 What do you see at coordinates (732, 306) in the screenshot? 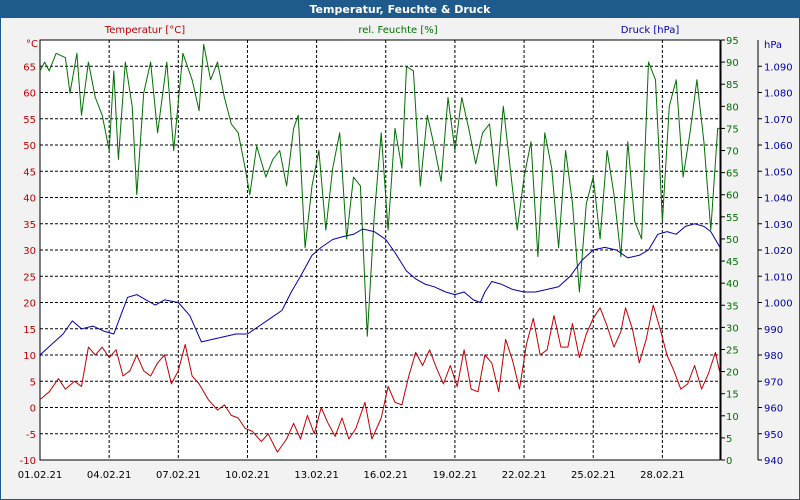
I see `y-tick-mid: 35` at bounding box center [732, 306].